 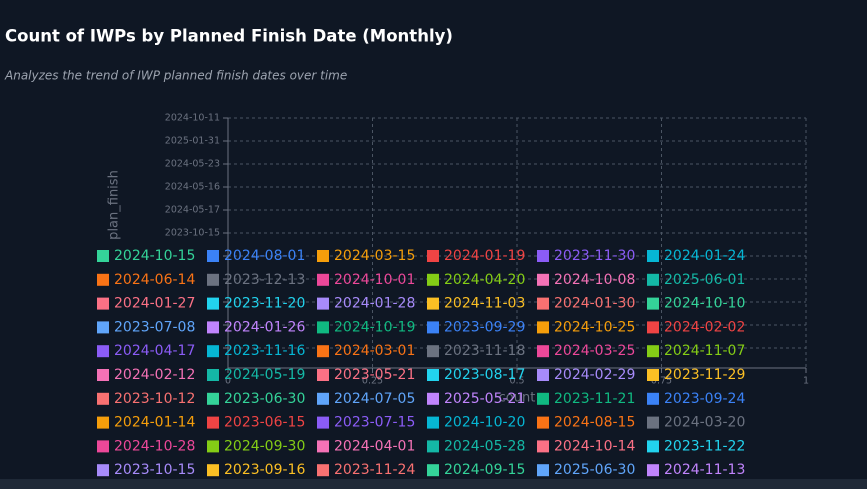 What do you see at coordinates (594, 327) in the screenshot?
I see `legend-label: 2024-10-25` at bounding box center [594, 327].